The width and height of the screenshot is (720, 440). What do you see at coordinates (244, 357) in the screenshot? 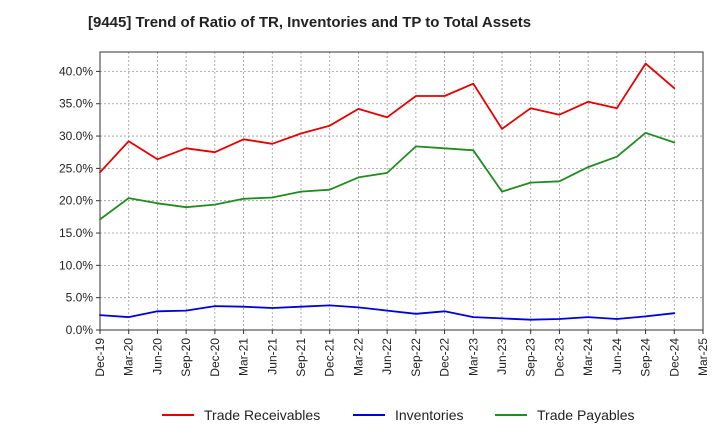
I see `x-tick-label: Mar-21` at bounding box center [244, 357].